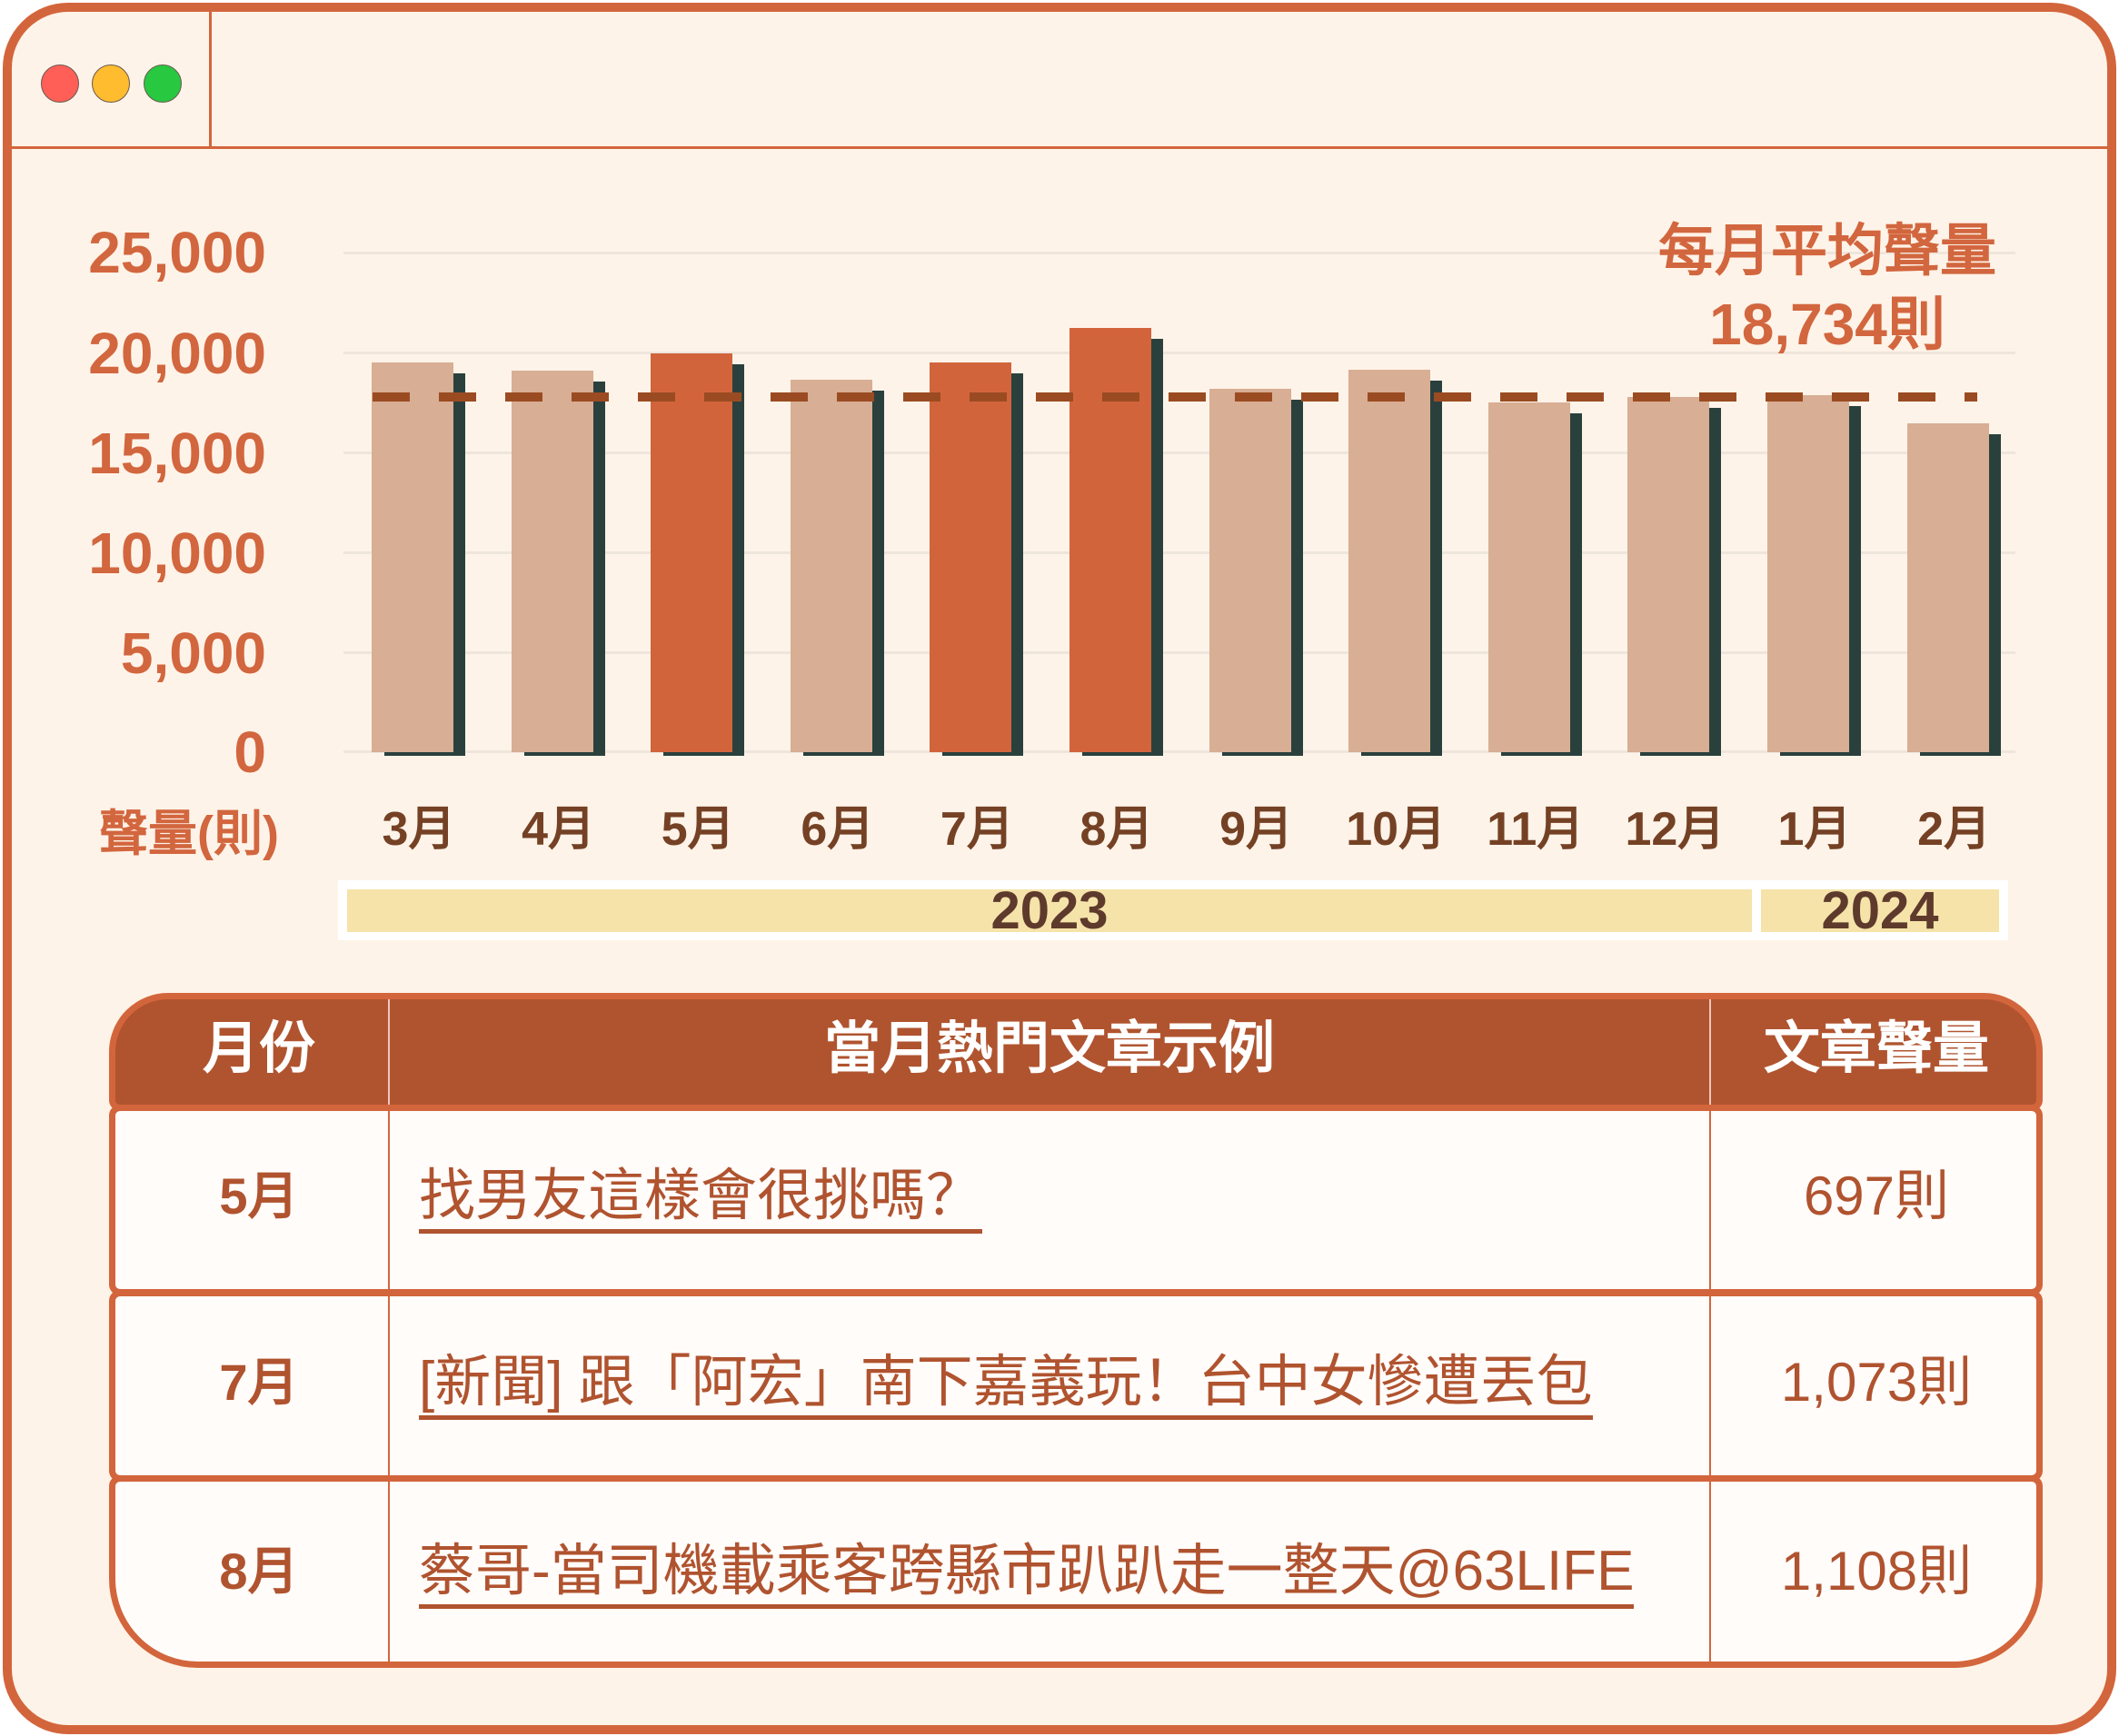 This screenshot has height=1736, width=2119. What do you see at coordinates (163, 83) in the screenshot?
I see `maximize-button-icon` at bounding box center [163, 83].